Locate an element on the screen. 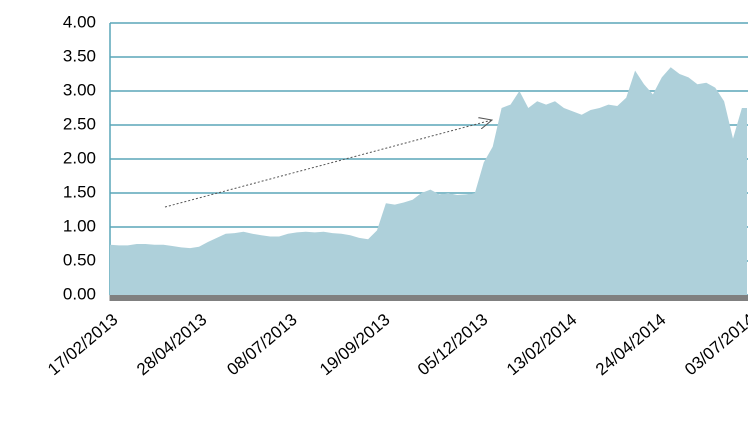 This screenshot has width=748, height=421. y-tick-label: 3.00 is located at coordinates (79, 89).